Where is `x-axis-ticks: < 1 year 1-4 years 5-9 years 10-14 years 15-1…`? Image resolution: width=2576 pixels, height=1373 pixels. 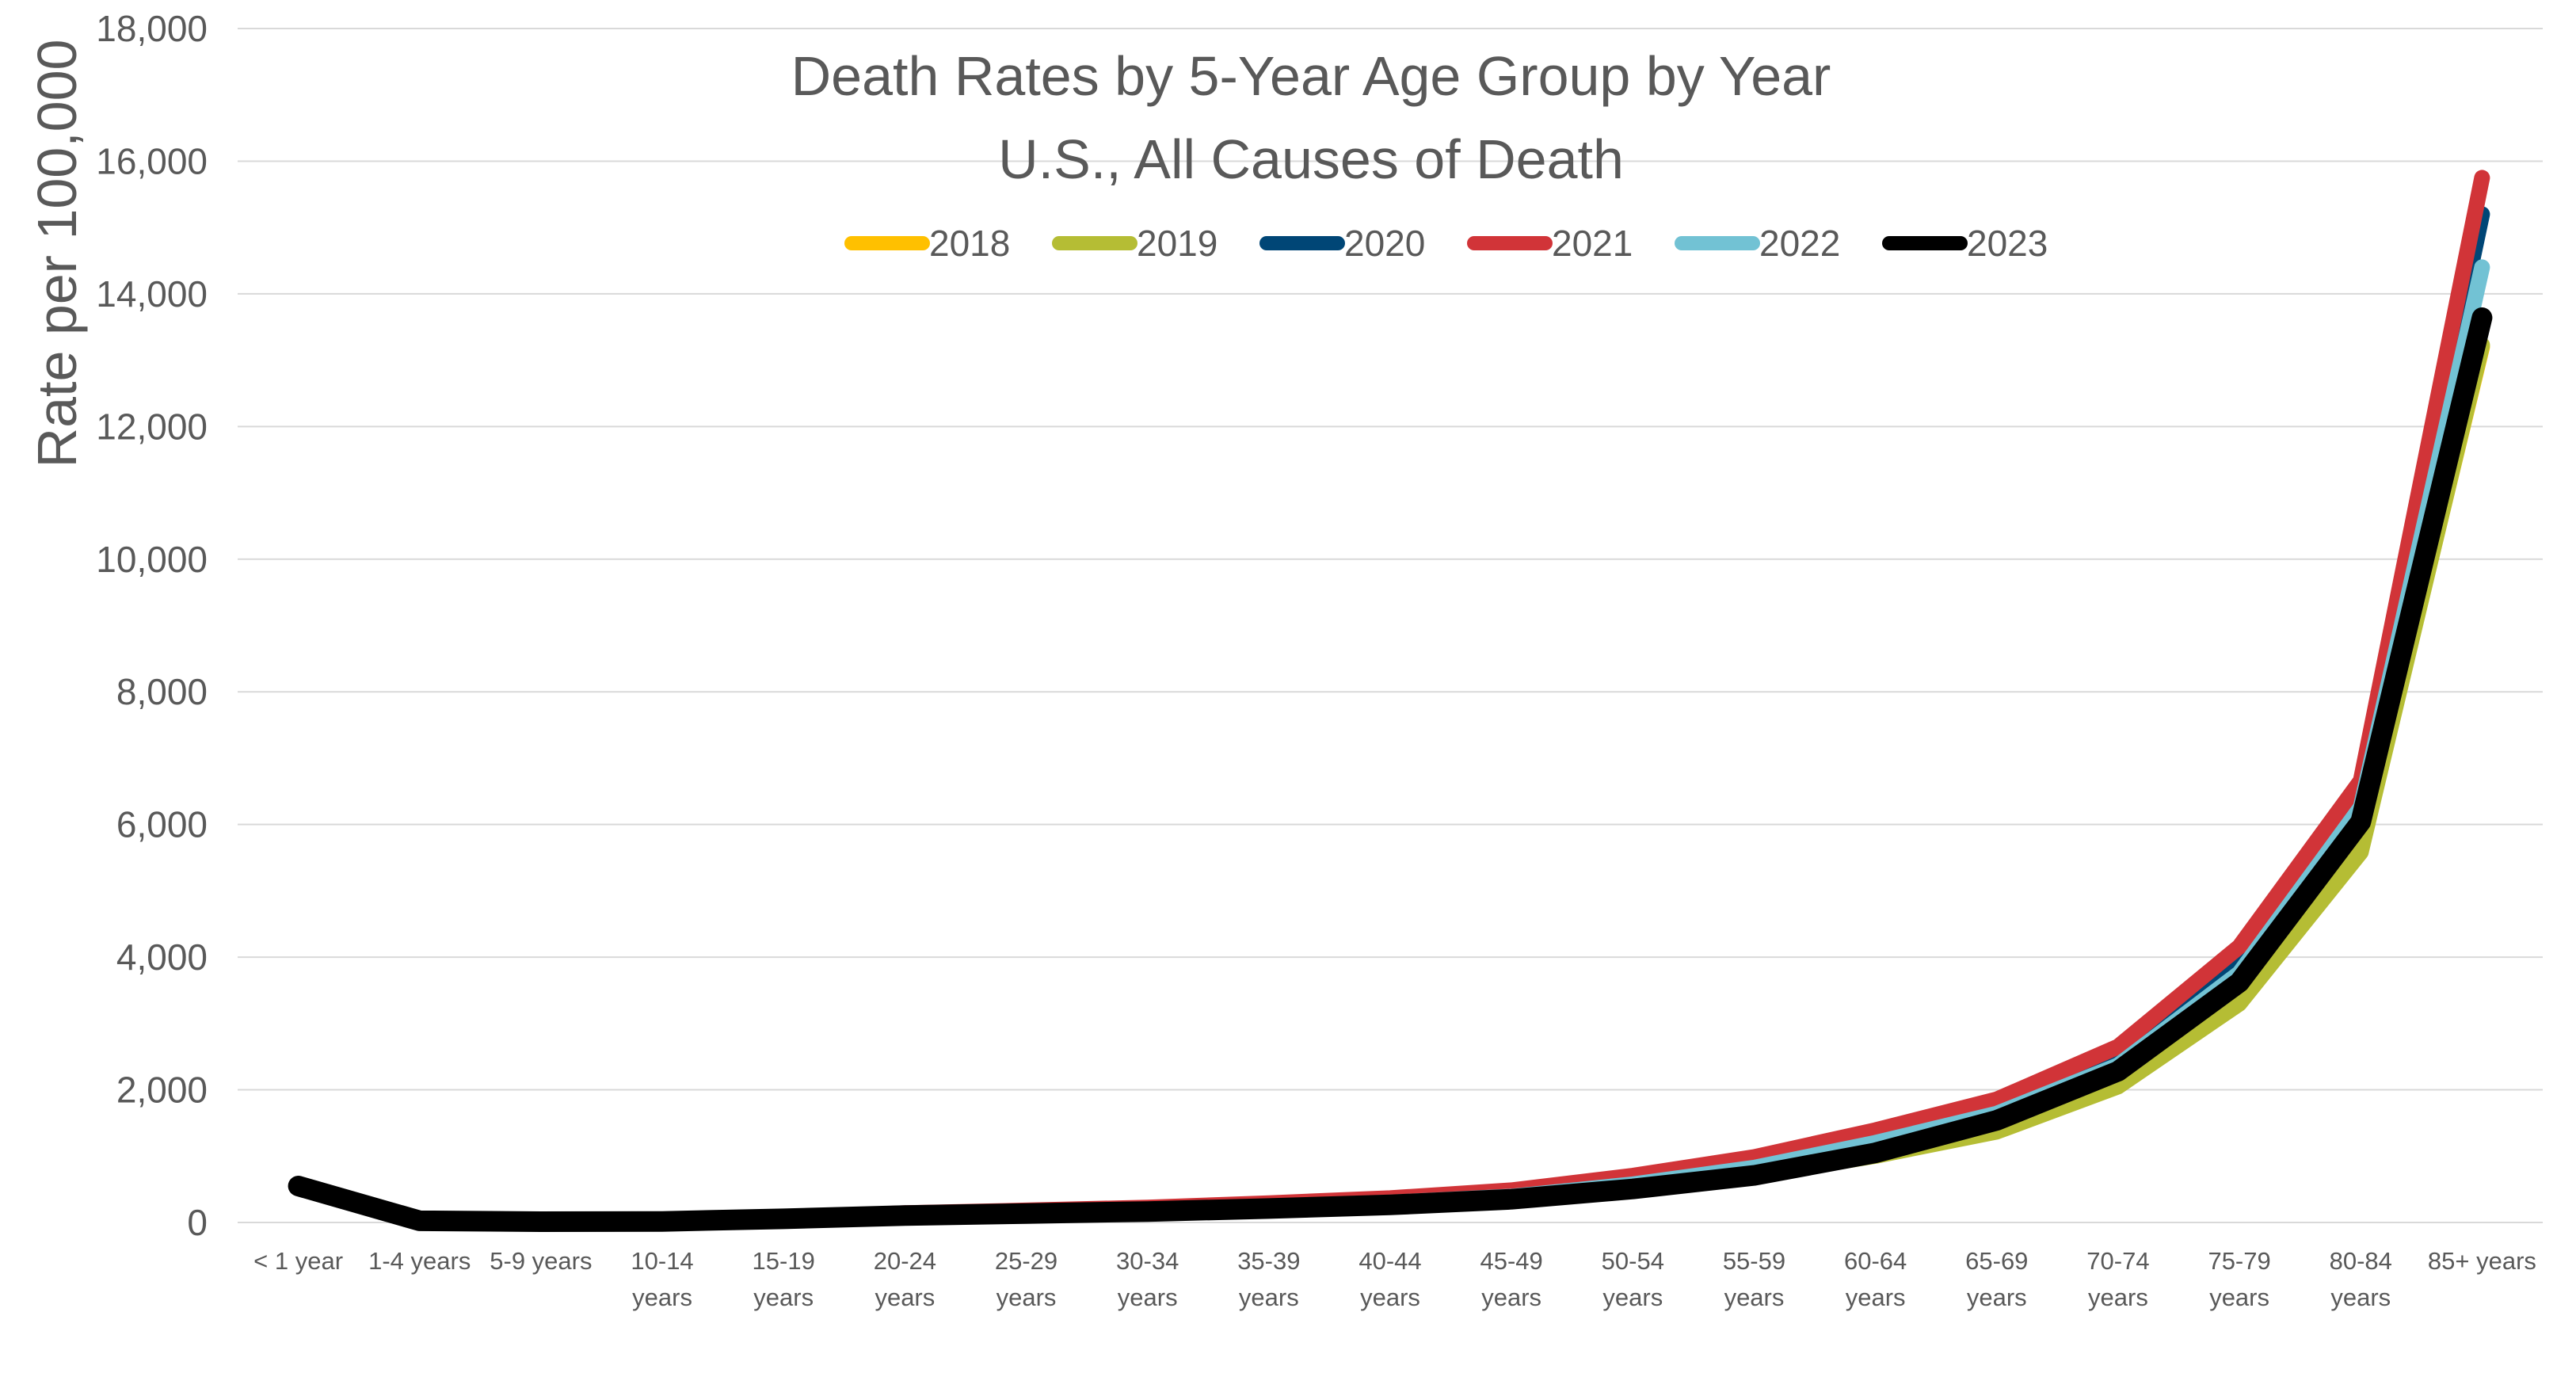 x-axis-ticks: < 1 year 1-4 years 5-9 years 10-14 years 15-1… is located at coordinates (1395, 1279).